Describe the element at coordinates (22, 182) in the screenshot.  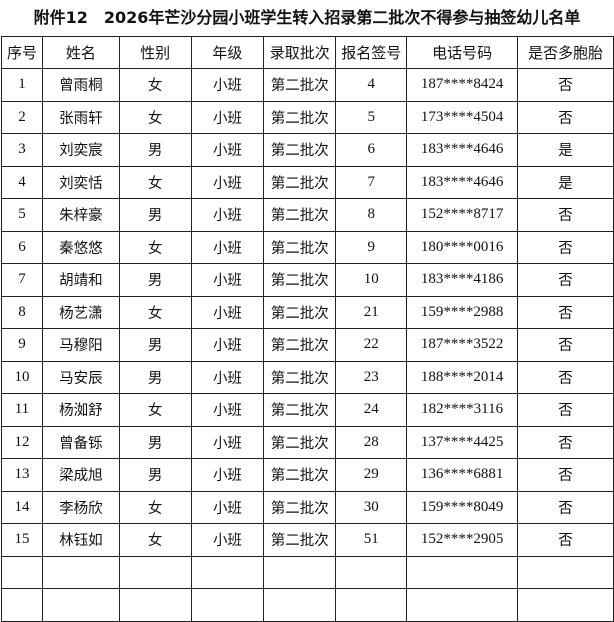
I see `cell-col-index: 4` at that location.